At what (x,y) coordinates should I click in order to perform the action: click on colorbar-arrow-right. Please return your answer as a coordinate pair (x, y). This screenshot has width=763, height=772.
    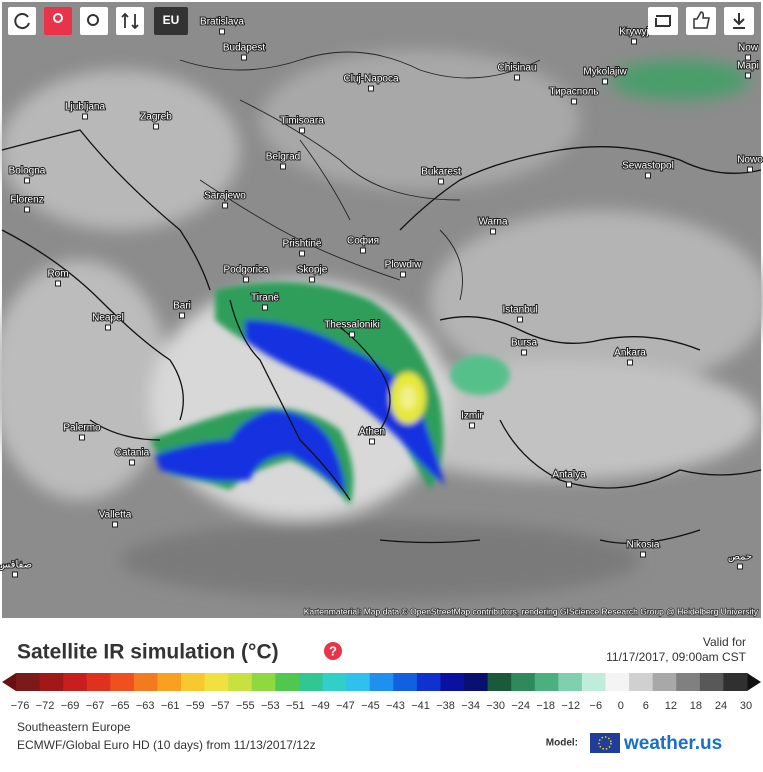
    Looking at the image, I should click on (754, 682).